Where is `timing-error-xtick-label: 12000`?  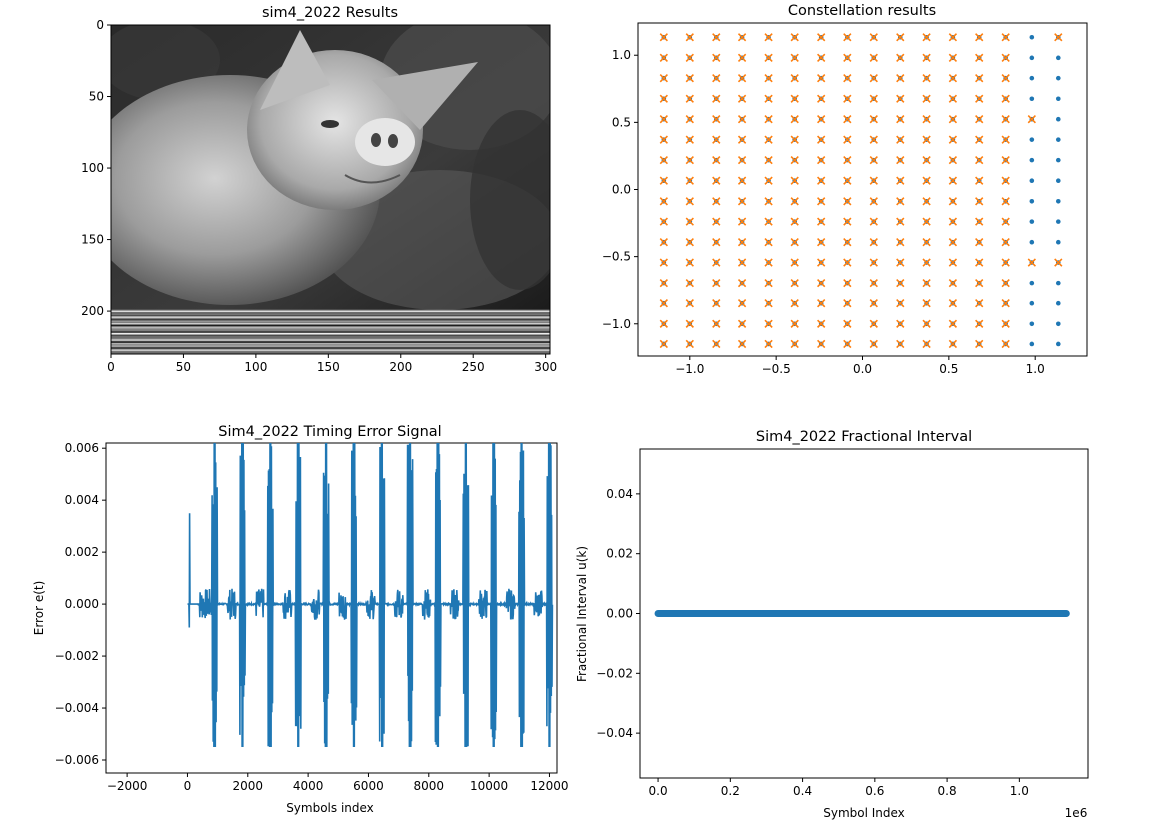
timing-error-xtick-label: 12000 is located at coordinates (549, 786).